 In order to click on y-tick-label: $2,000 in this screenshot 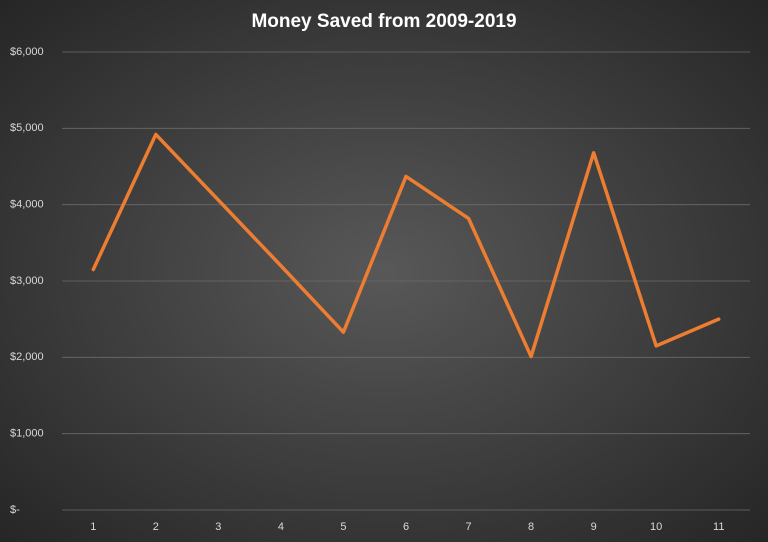, I will do `click(27, 357)`.